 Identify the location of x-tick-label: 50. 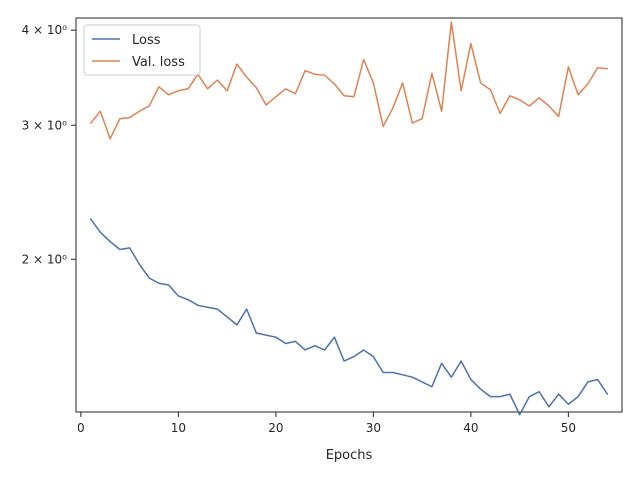
(568, 428).